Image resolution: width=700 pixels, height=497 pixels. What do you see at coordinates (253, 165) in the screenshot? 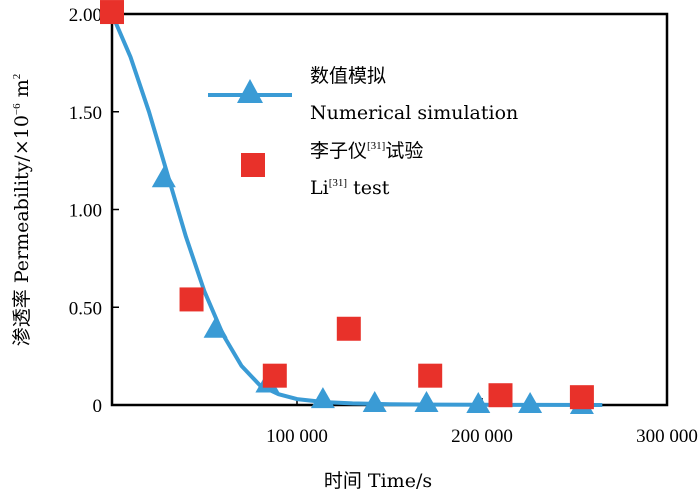
I see `legend-square-swatch` at bounding box center [253, 165].